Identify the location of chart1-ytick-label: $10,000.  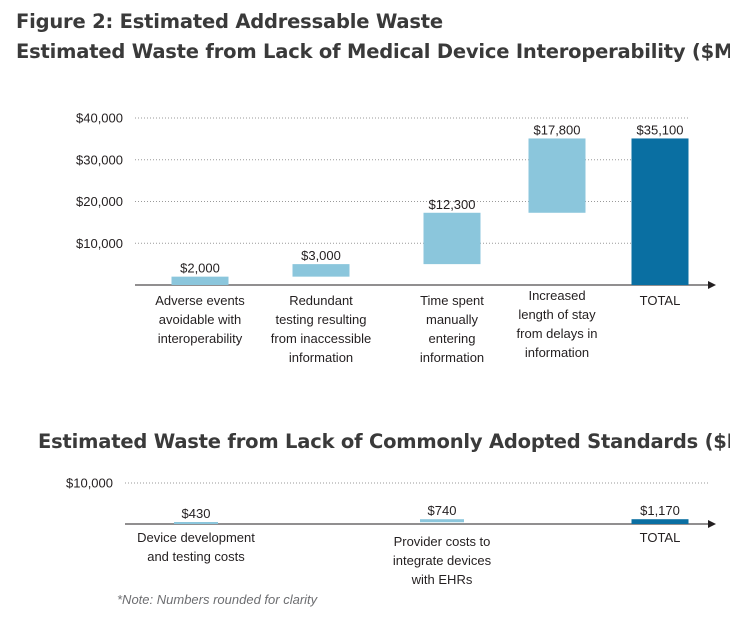
(99, 243).